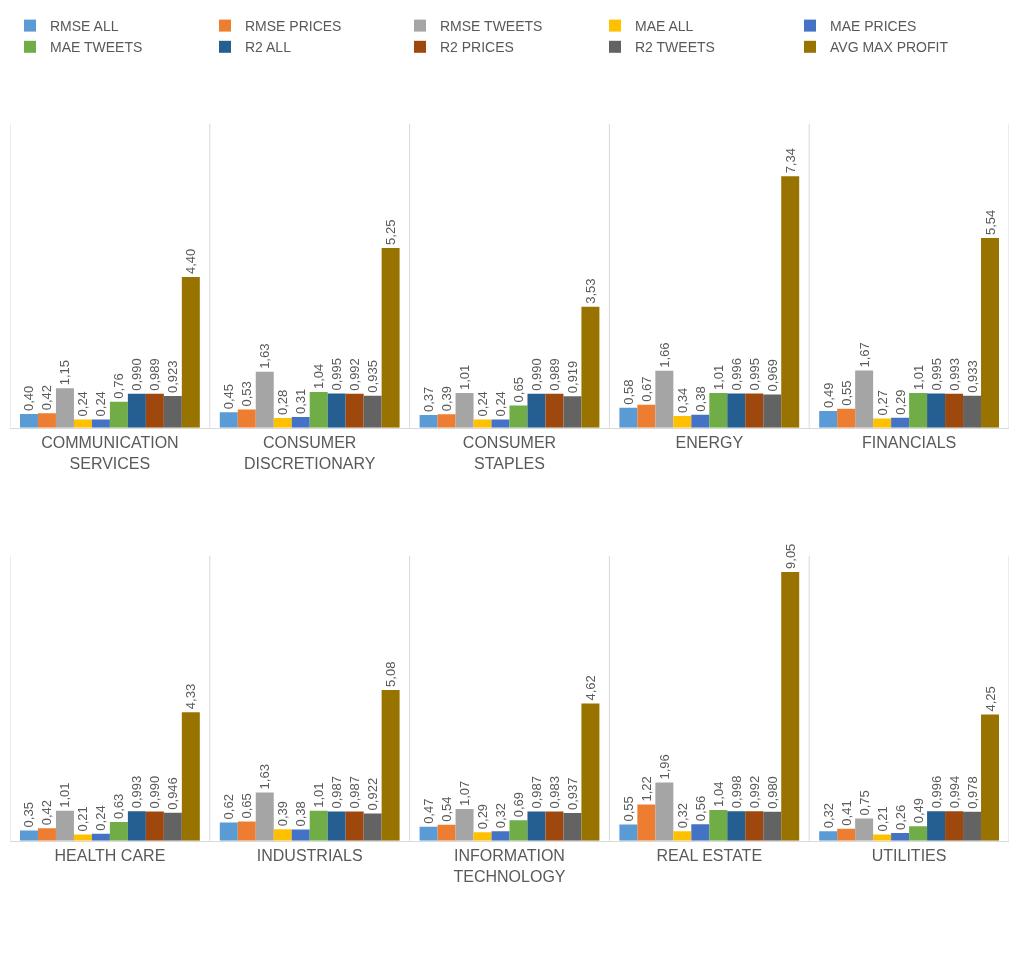 Image resolution: width=1019 pixels, height=978 pixels. I want to click on legend-label: AVG MAX PROFIT, so click(889, 47).